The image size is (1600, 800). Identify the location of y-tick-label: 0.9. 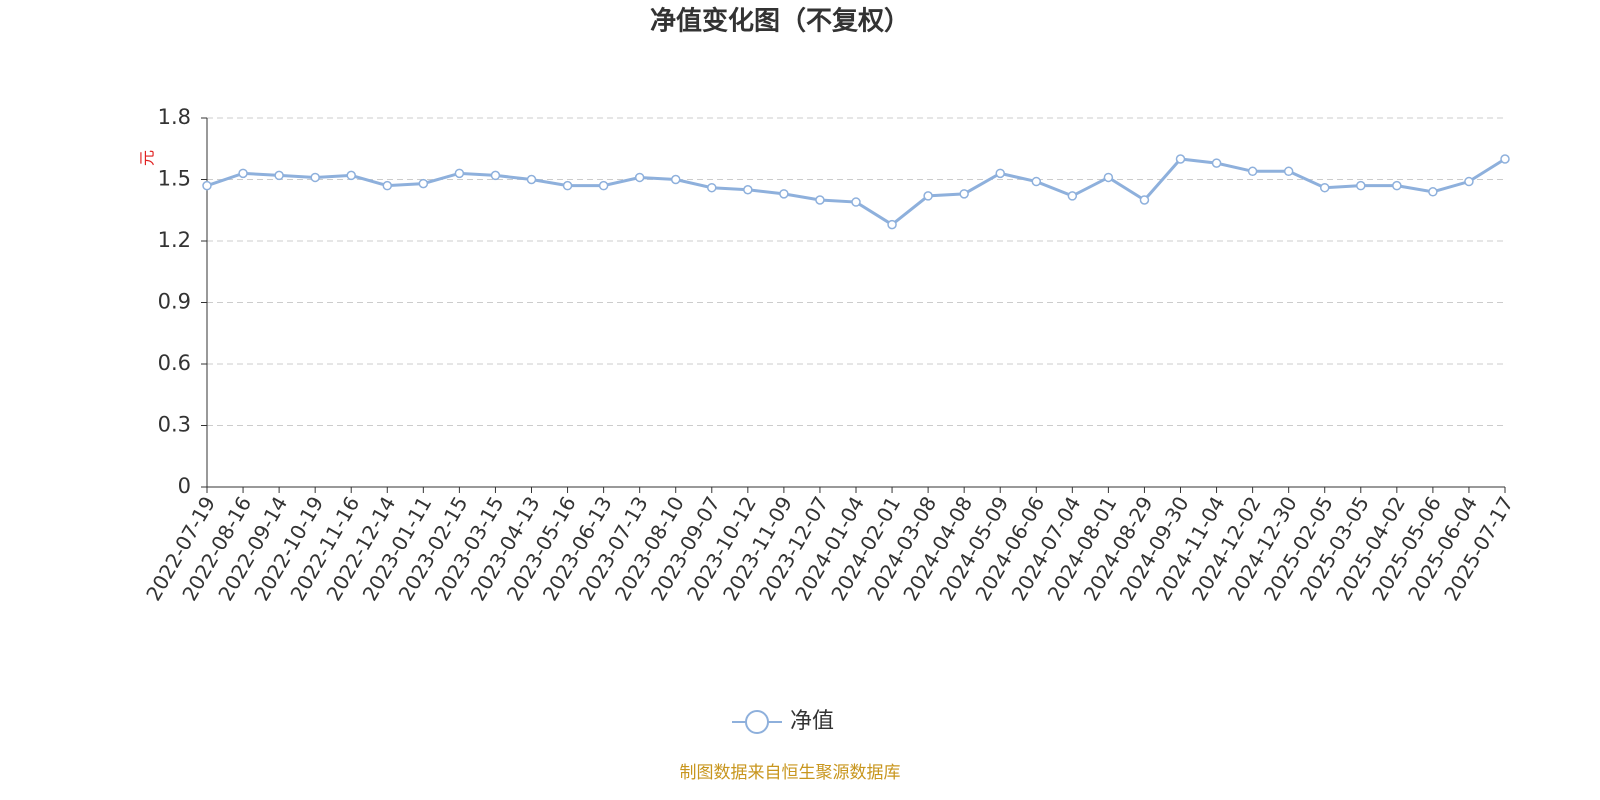
(174, 302).